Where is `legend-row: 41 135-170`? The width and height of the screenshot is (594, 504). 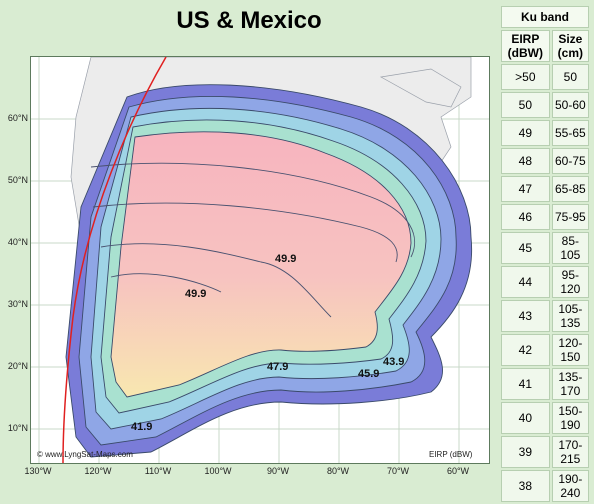 legend-row: 41 135-170 is located at coordinates (545, 384).